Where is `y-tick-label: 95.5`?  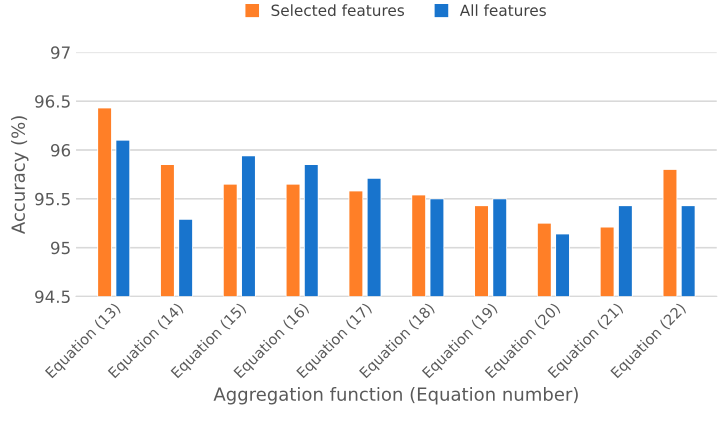 y-tick-label: 95.5 is located at coordinates (52, 199).